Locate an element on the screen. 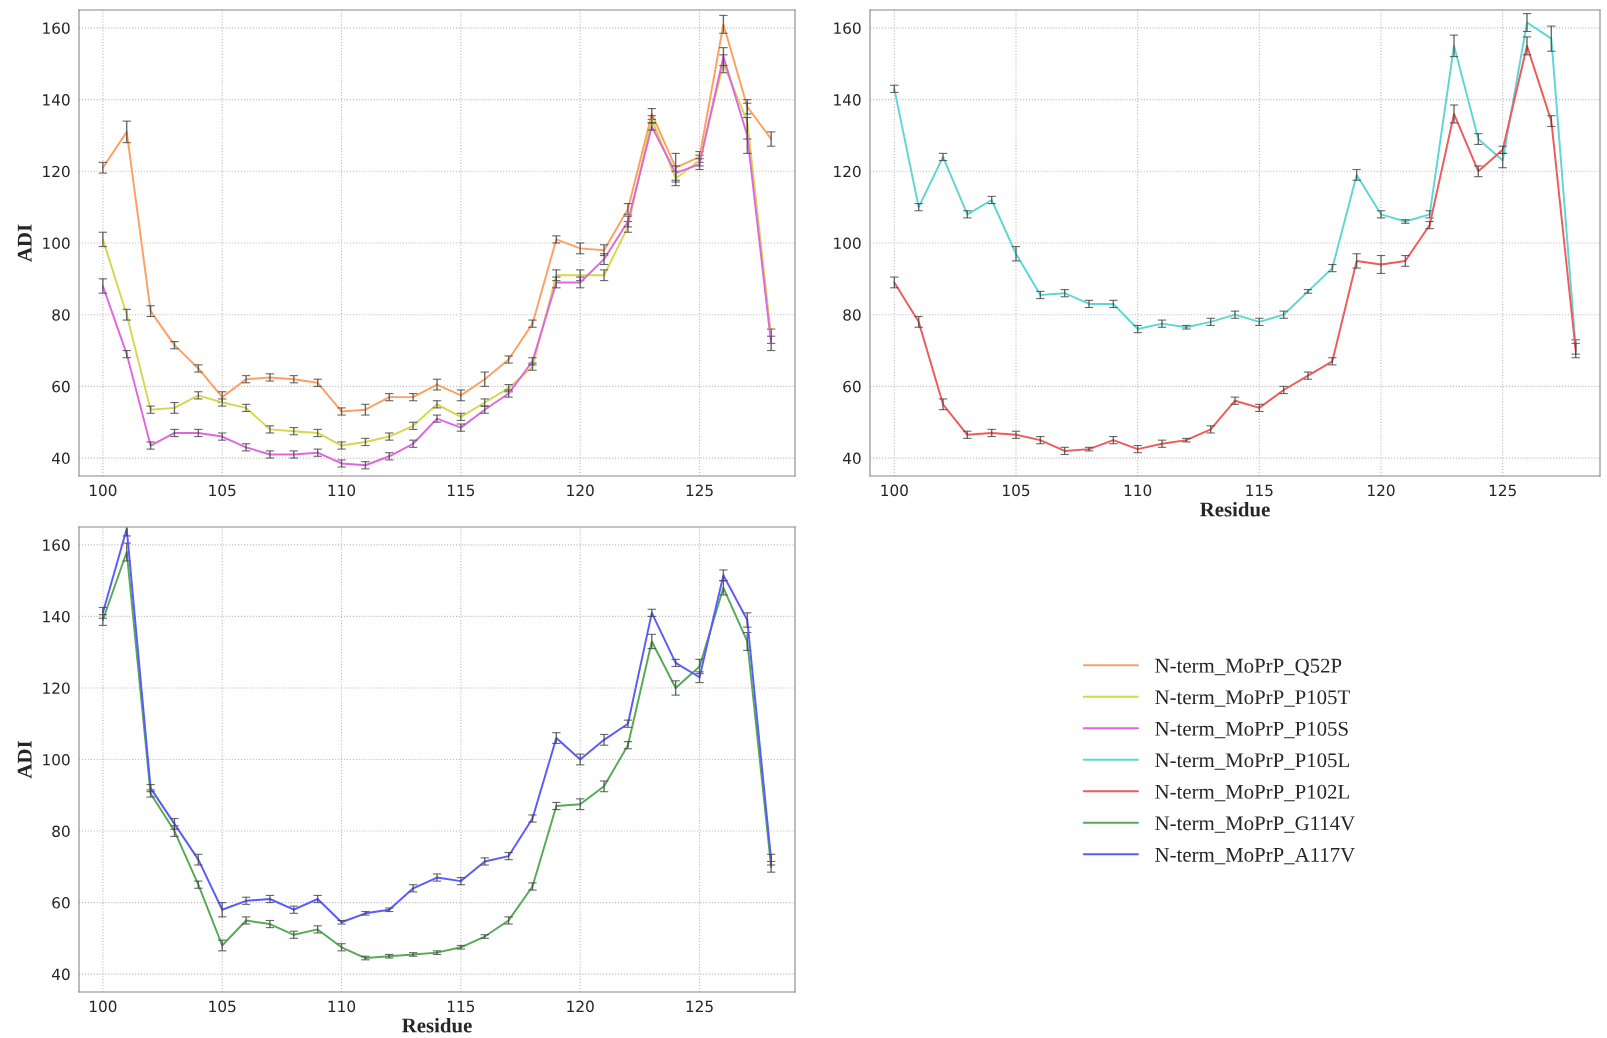 This screenshot has height=1038, width=1607. legend-label: N-term_MoPrP_G114V is located at coordinates (1255, 824).